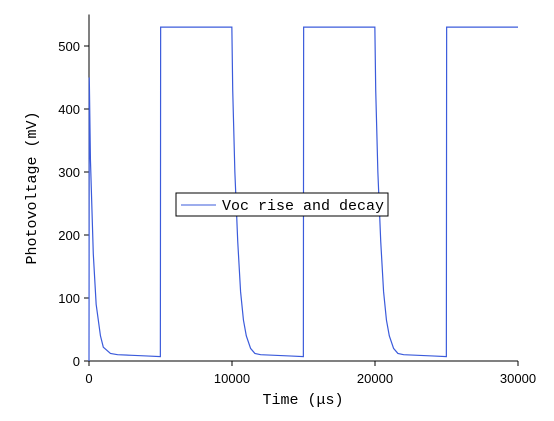  What do you see at coordinates (69, 46) in the screenshot?
I see `y-tick-label: 500` at bounding box center [69, 46].